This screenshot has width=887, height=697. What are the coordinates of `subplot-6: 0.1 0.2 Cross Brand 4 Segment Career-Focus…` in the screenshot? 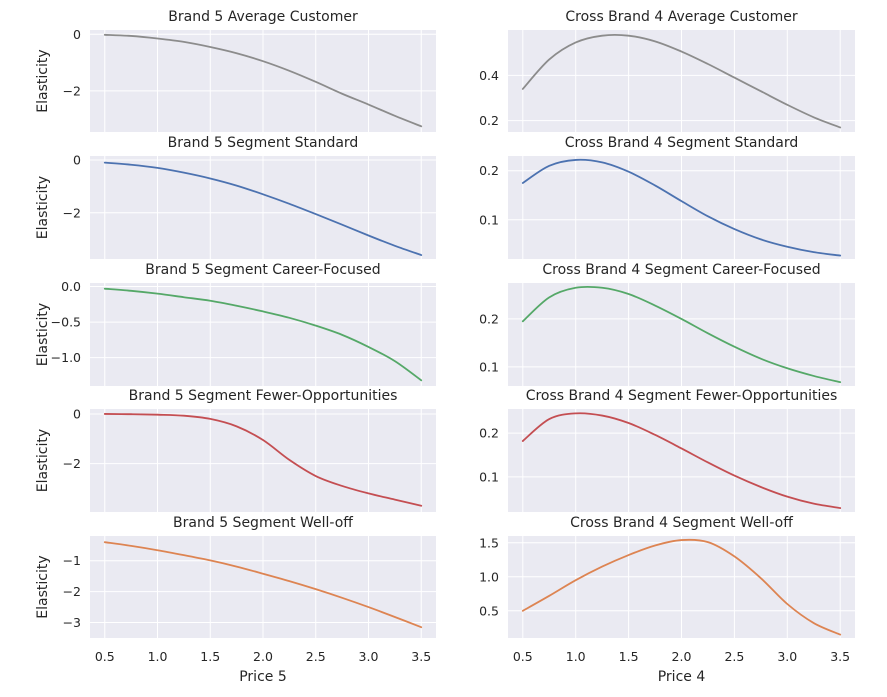 It's located at (667, 324).